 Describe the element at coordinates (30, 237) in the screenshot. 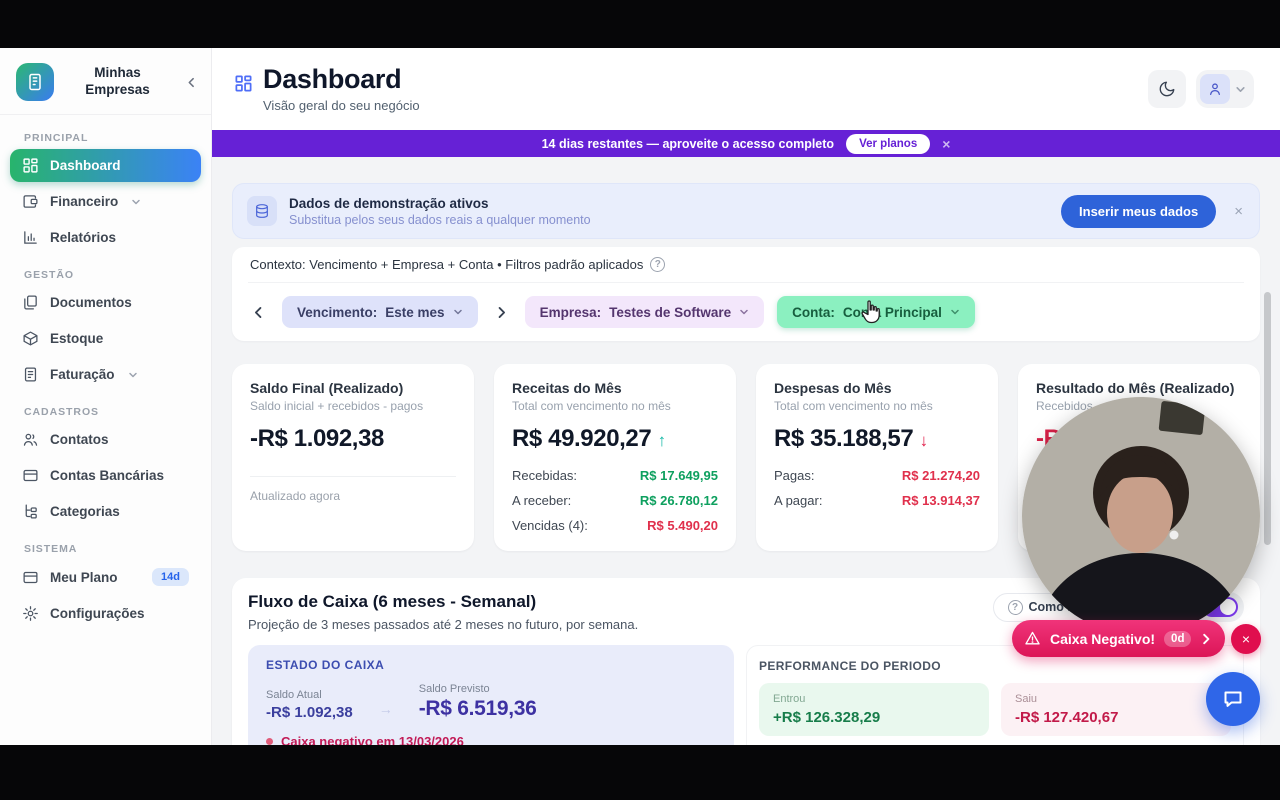

I see `bar-chart-icon` at that location.